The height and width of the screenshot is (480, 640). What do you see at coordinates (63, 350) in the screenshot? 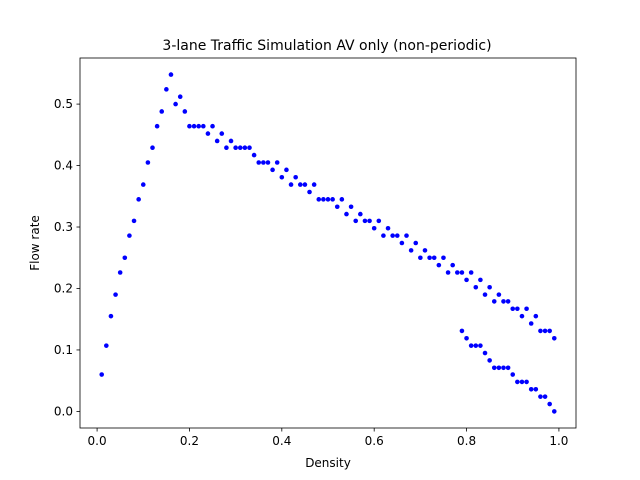
I see `y-tick-label: 0.1` at bounding box center [63, 350].